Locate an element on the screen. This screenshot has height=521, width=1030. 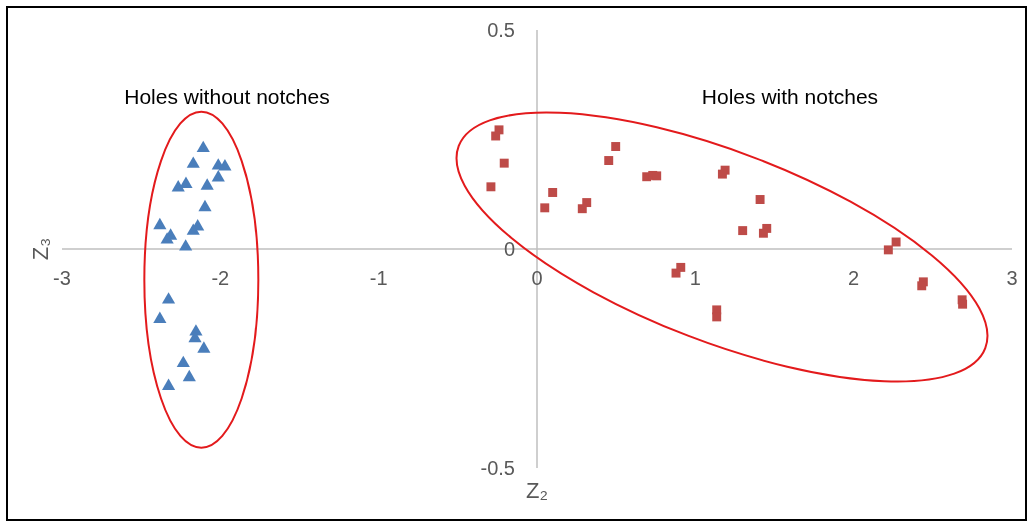
x-tick-label: -1 is located at coordinates (378, 278).